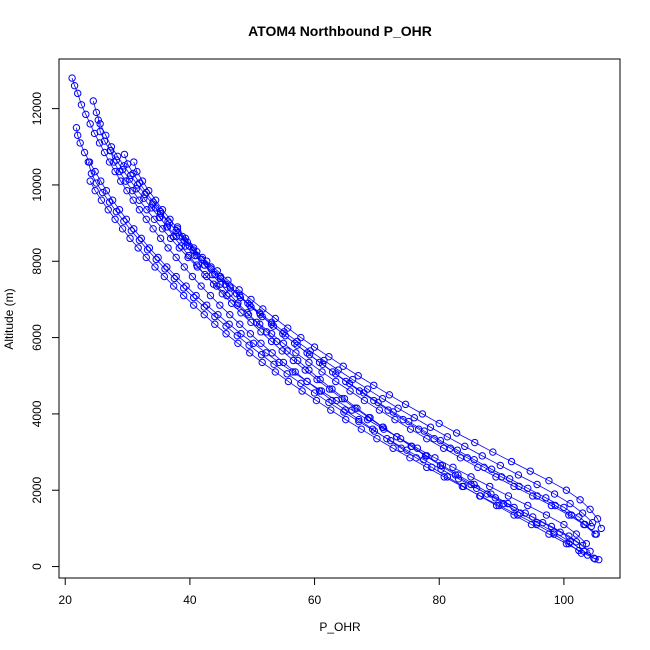 Image resolution: width=650 pixels, height=650 pixels. What do you see at coordinates (316, 592) in the screenshot?
I see `x-axis: 20 40 60 80 100` at bounding box center [316, 592].